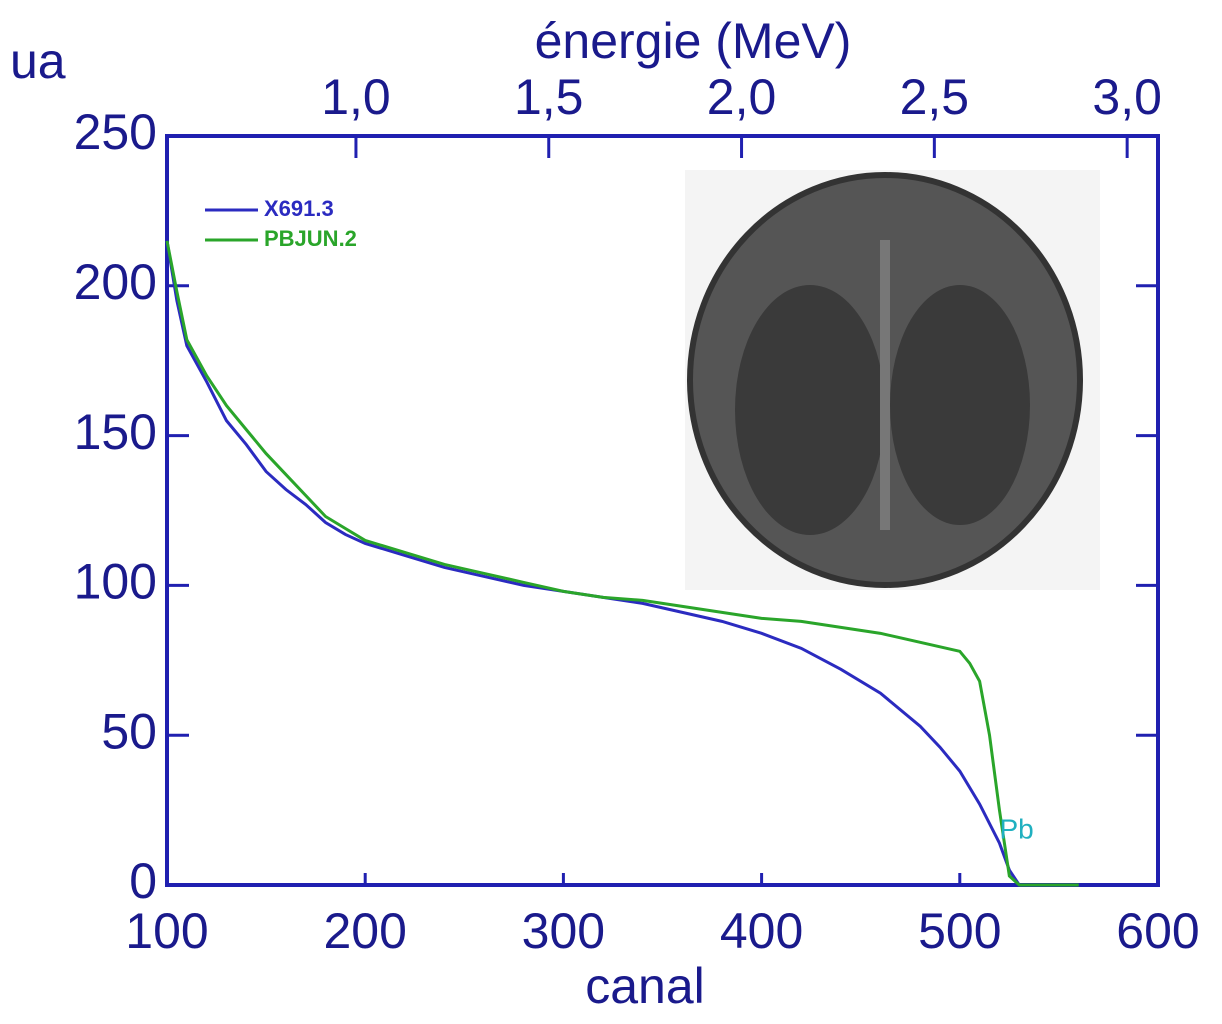 This screenshot has width=1222, height=1024. Describe the element at coordinates (115, 282) in the screenshot. I see `y-tick-label: 200` at that location.